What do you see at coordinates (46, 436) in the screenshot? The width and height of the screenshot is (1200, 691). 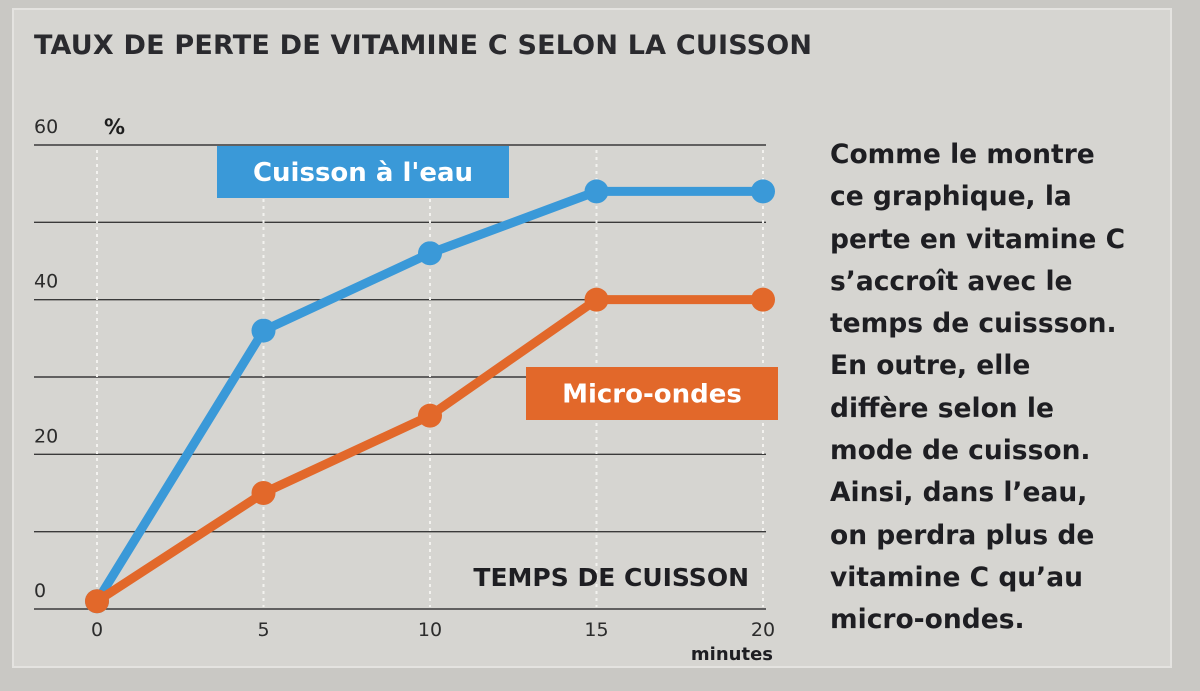 I see `y-tick-label: 20` at bounding box center [46, 436].